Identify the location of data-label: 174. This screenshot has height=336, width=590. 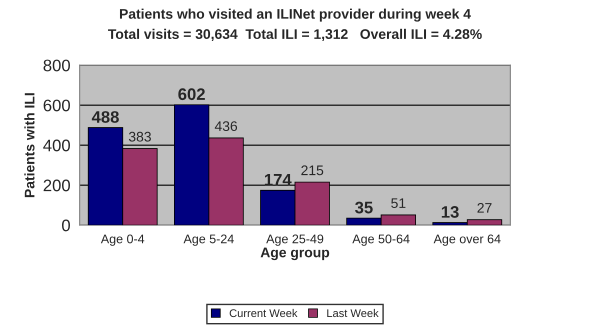
(278, 180).